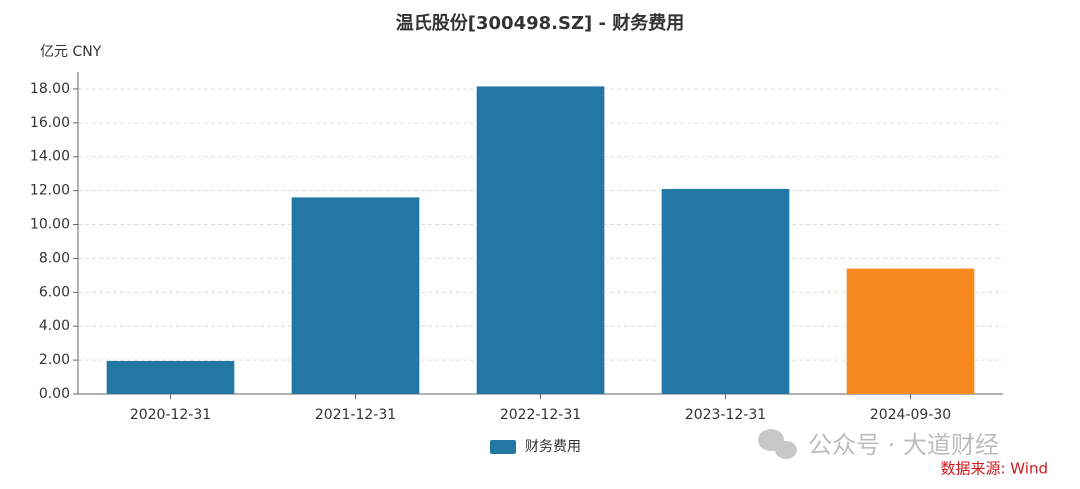 The width and height of the screenshot is (1080, 489). I want to click on y-tick-label: 18.00, so click(50, 89).